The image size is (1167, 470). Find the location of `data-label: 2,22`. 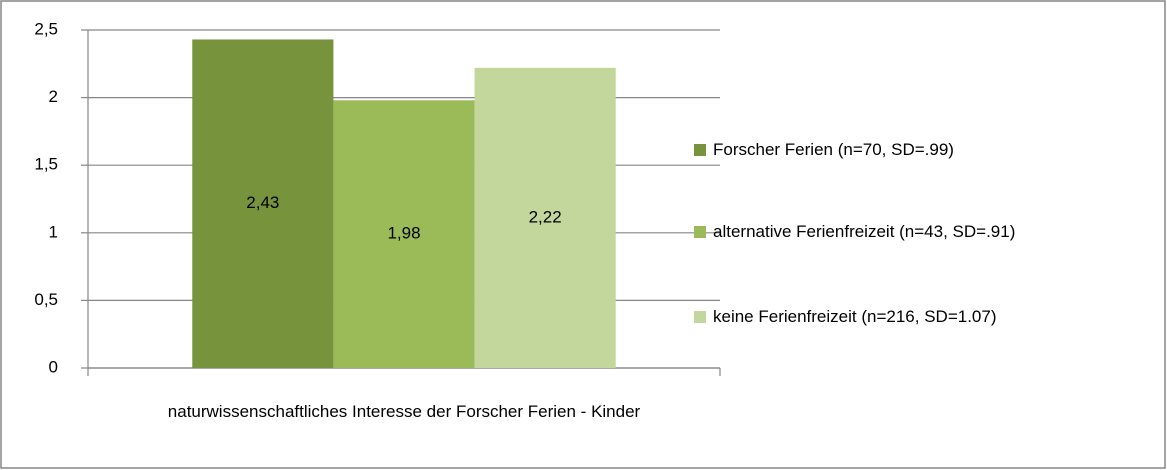

data-label: 2,22 is located at coordinates (545, 216).